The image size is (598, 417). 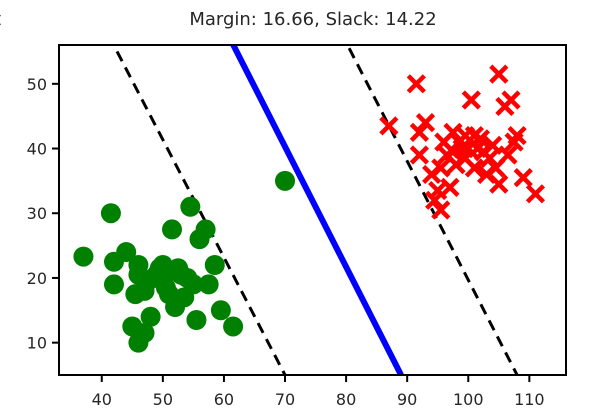 I want to click on x-axis: 40 50 60 70 80 90 100 110, so click(x=318, y=392).